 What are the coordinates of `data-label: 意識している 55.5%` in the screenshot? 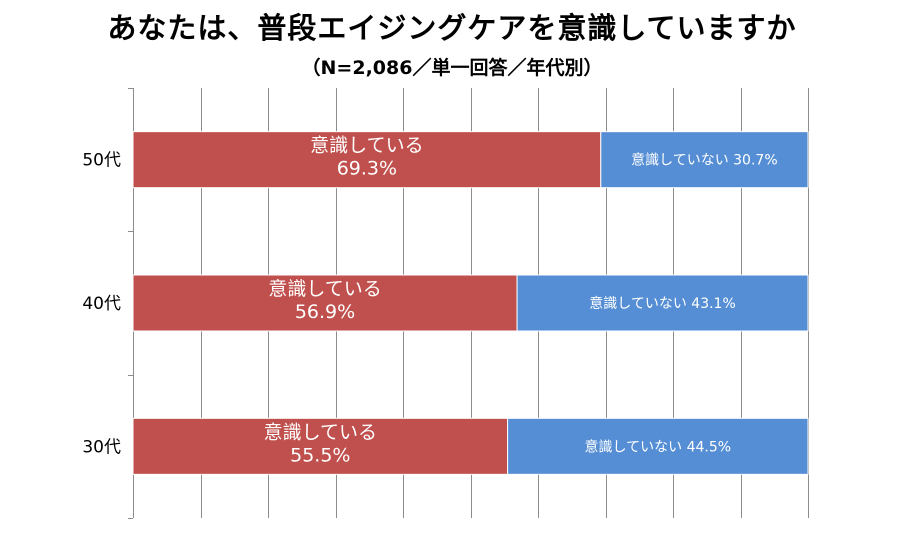 It's located at (320, 443).